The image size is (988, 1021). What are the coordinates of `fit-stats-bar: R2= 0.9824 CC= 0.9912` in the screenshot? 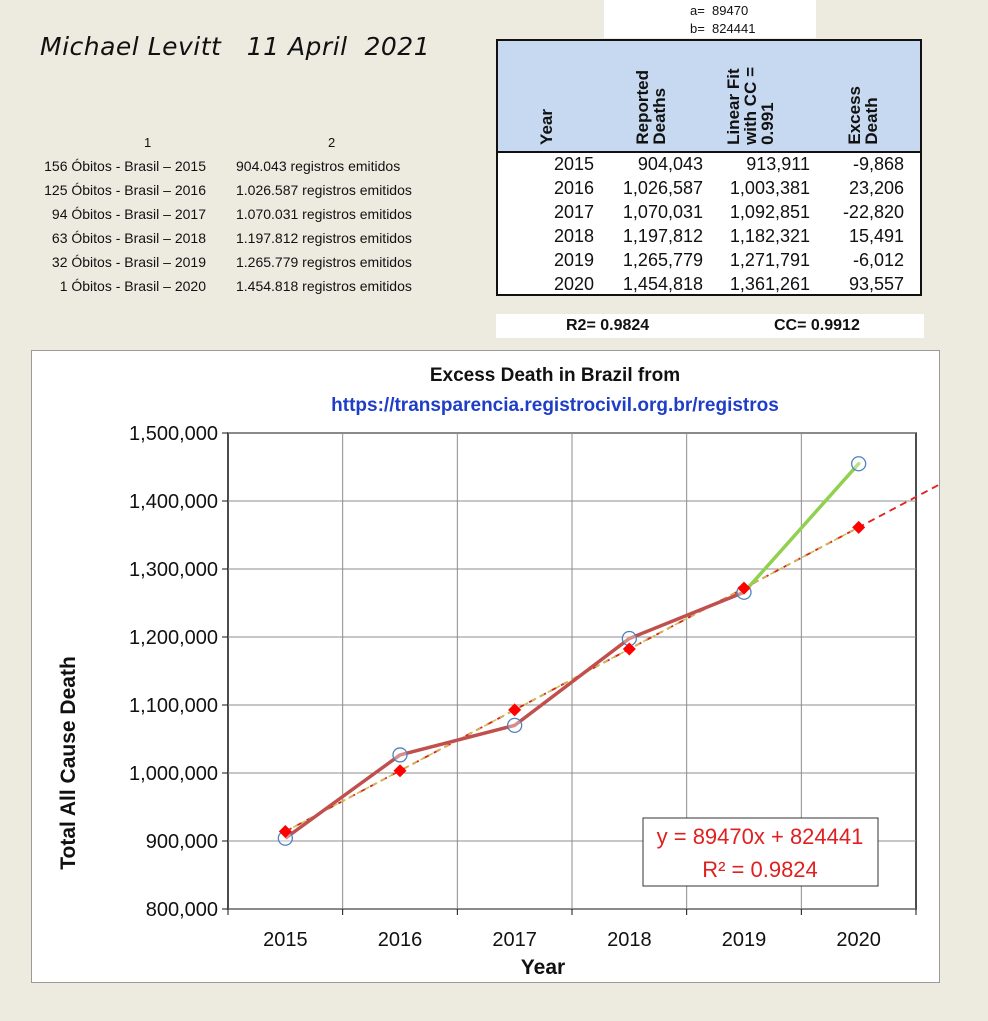 It's located at (710, 326).